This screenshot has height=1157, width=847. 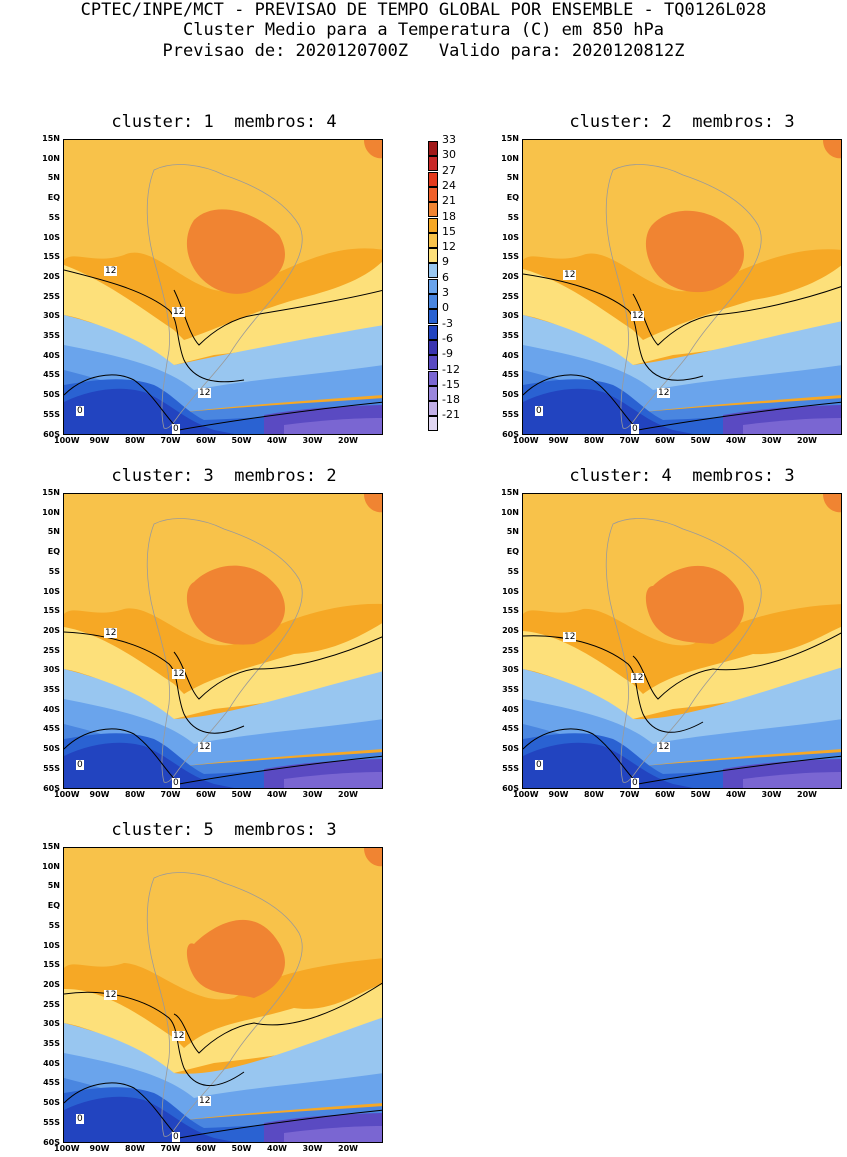 What do you see at coordinates (51, 375) in the screenshot?
I see `lat-tick-label: 45S` at bounding box center [51, 375].